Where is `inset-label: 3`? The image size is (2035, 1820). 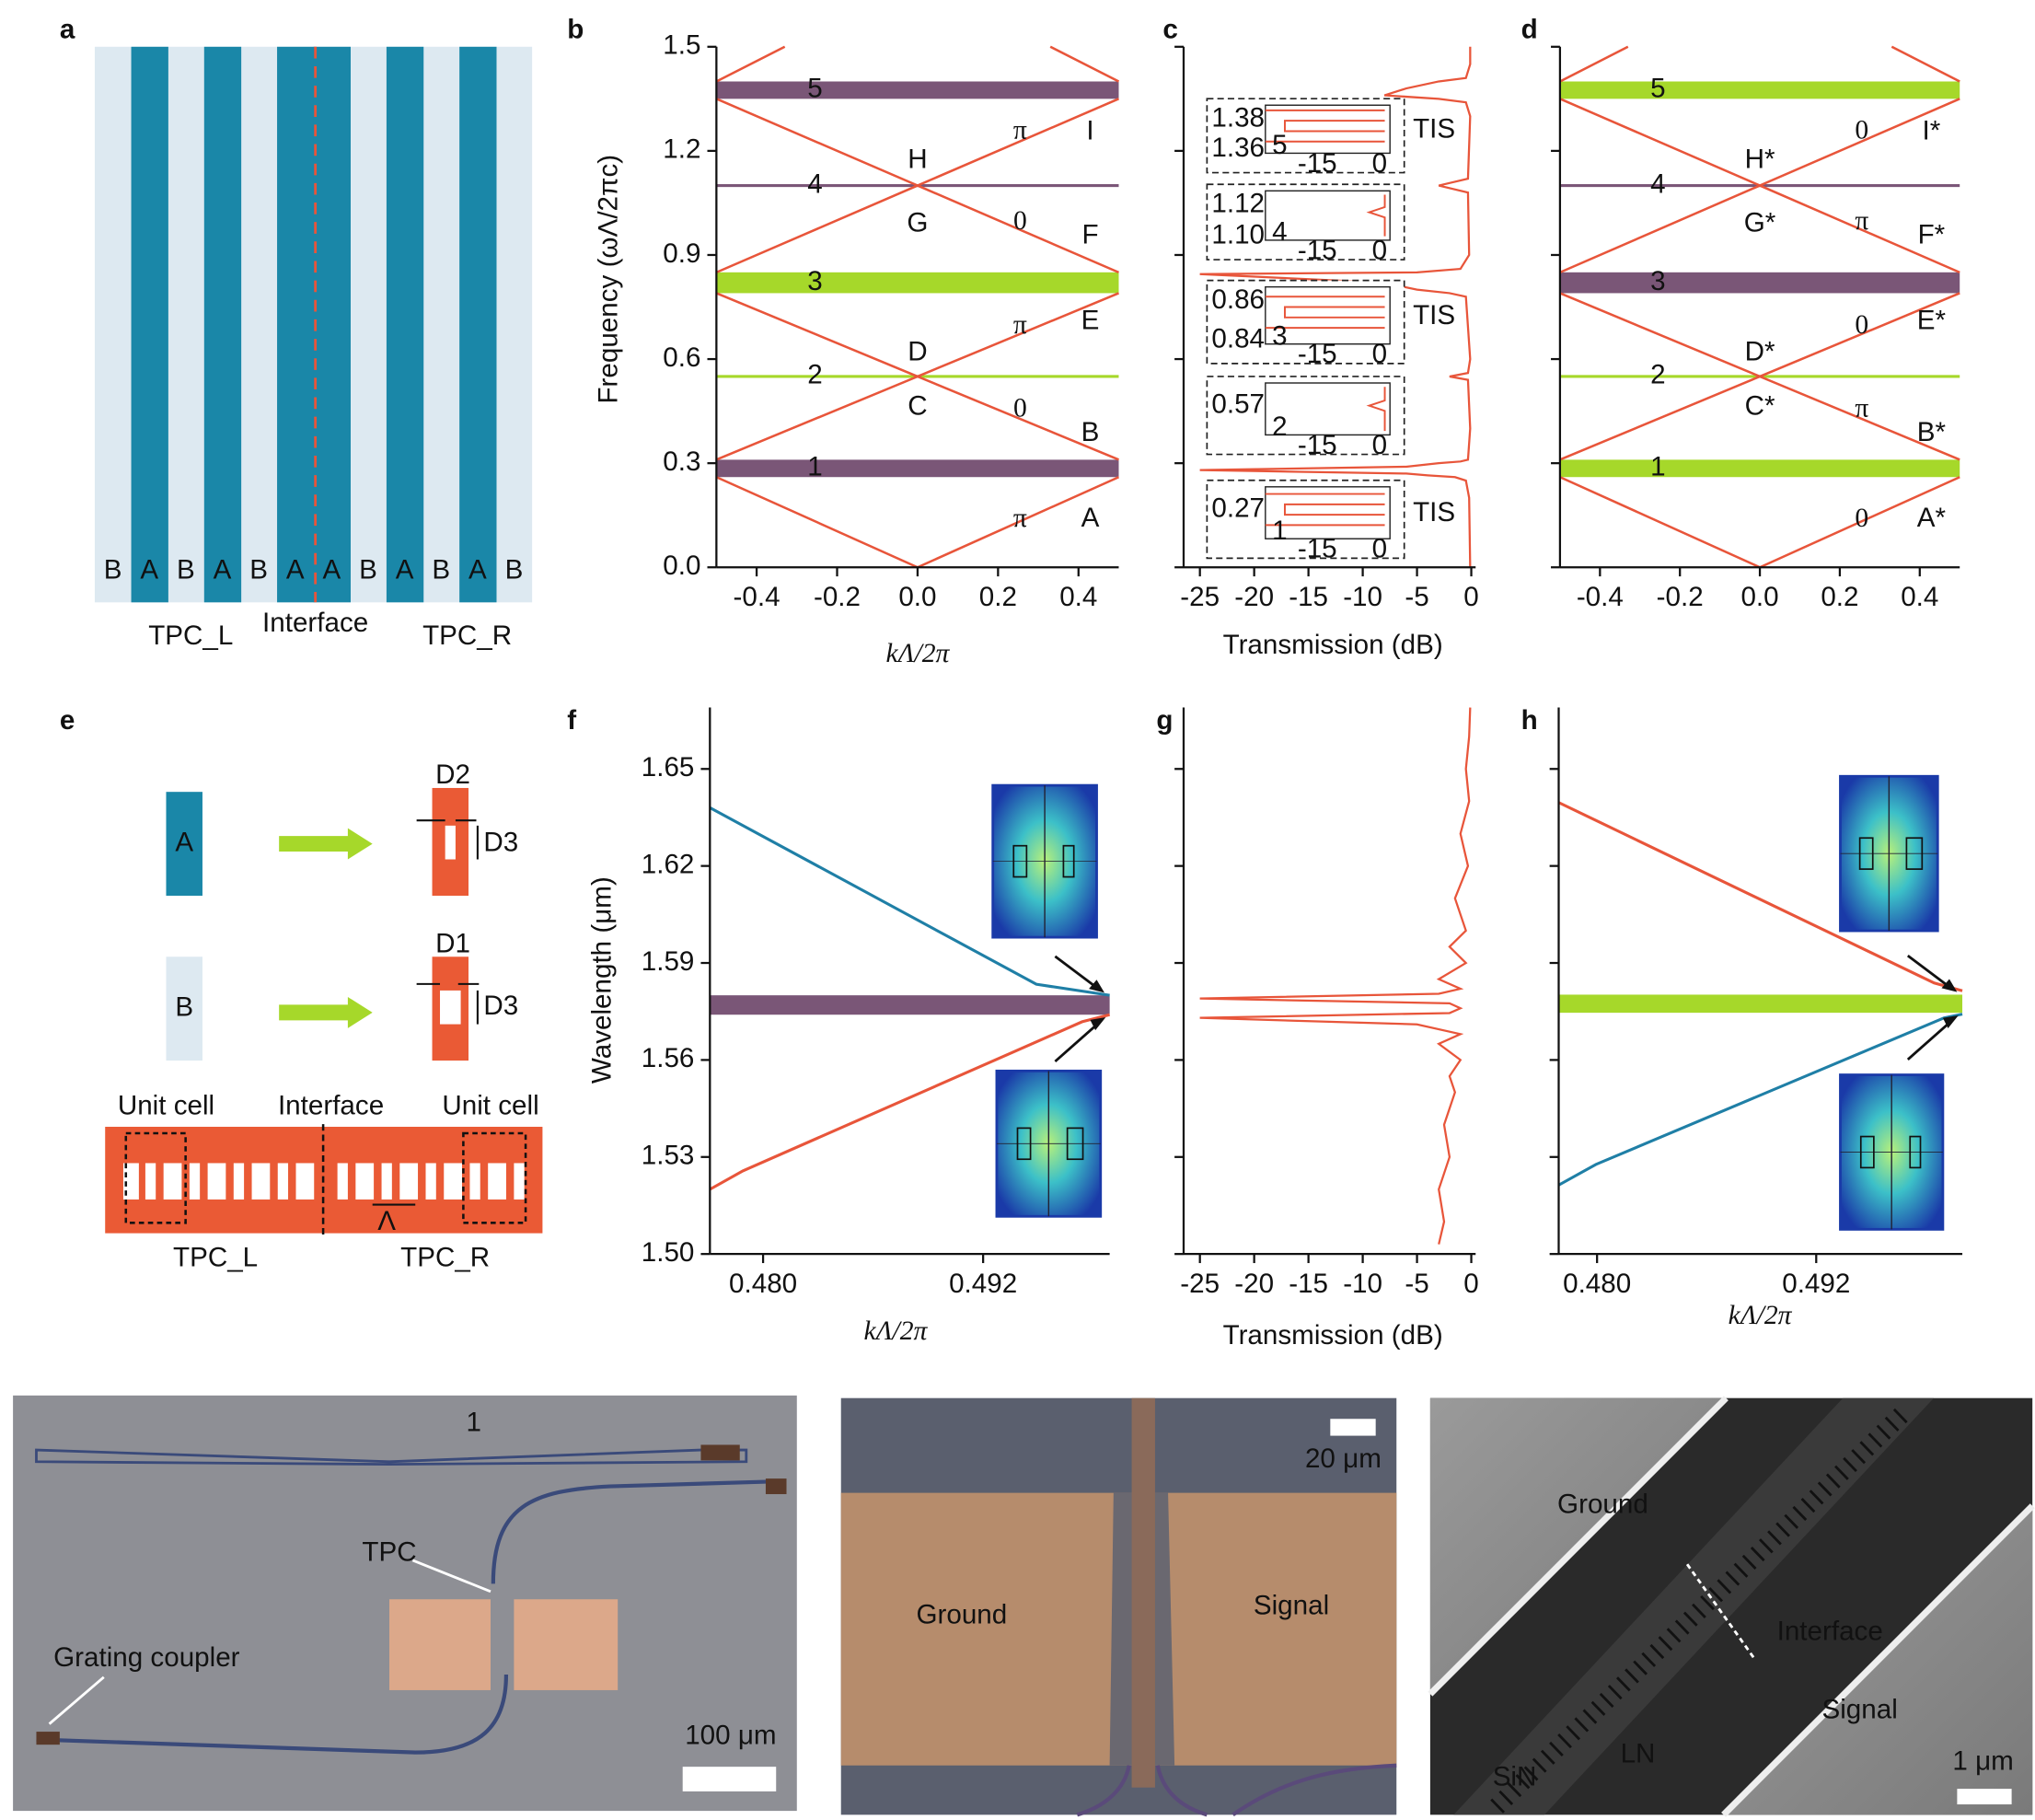 inset-label: 3 is located at coordinates (1279, 335).